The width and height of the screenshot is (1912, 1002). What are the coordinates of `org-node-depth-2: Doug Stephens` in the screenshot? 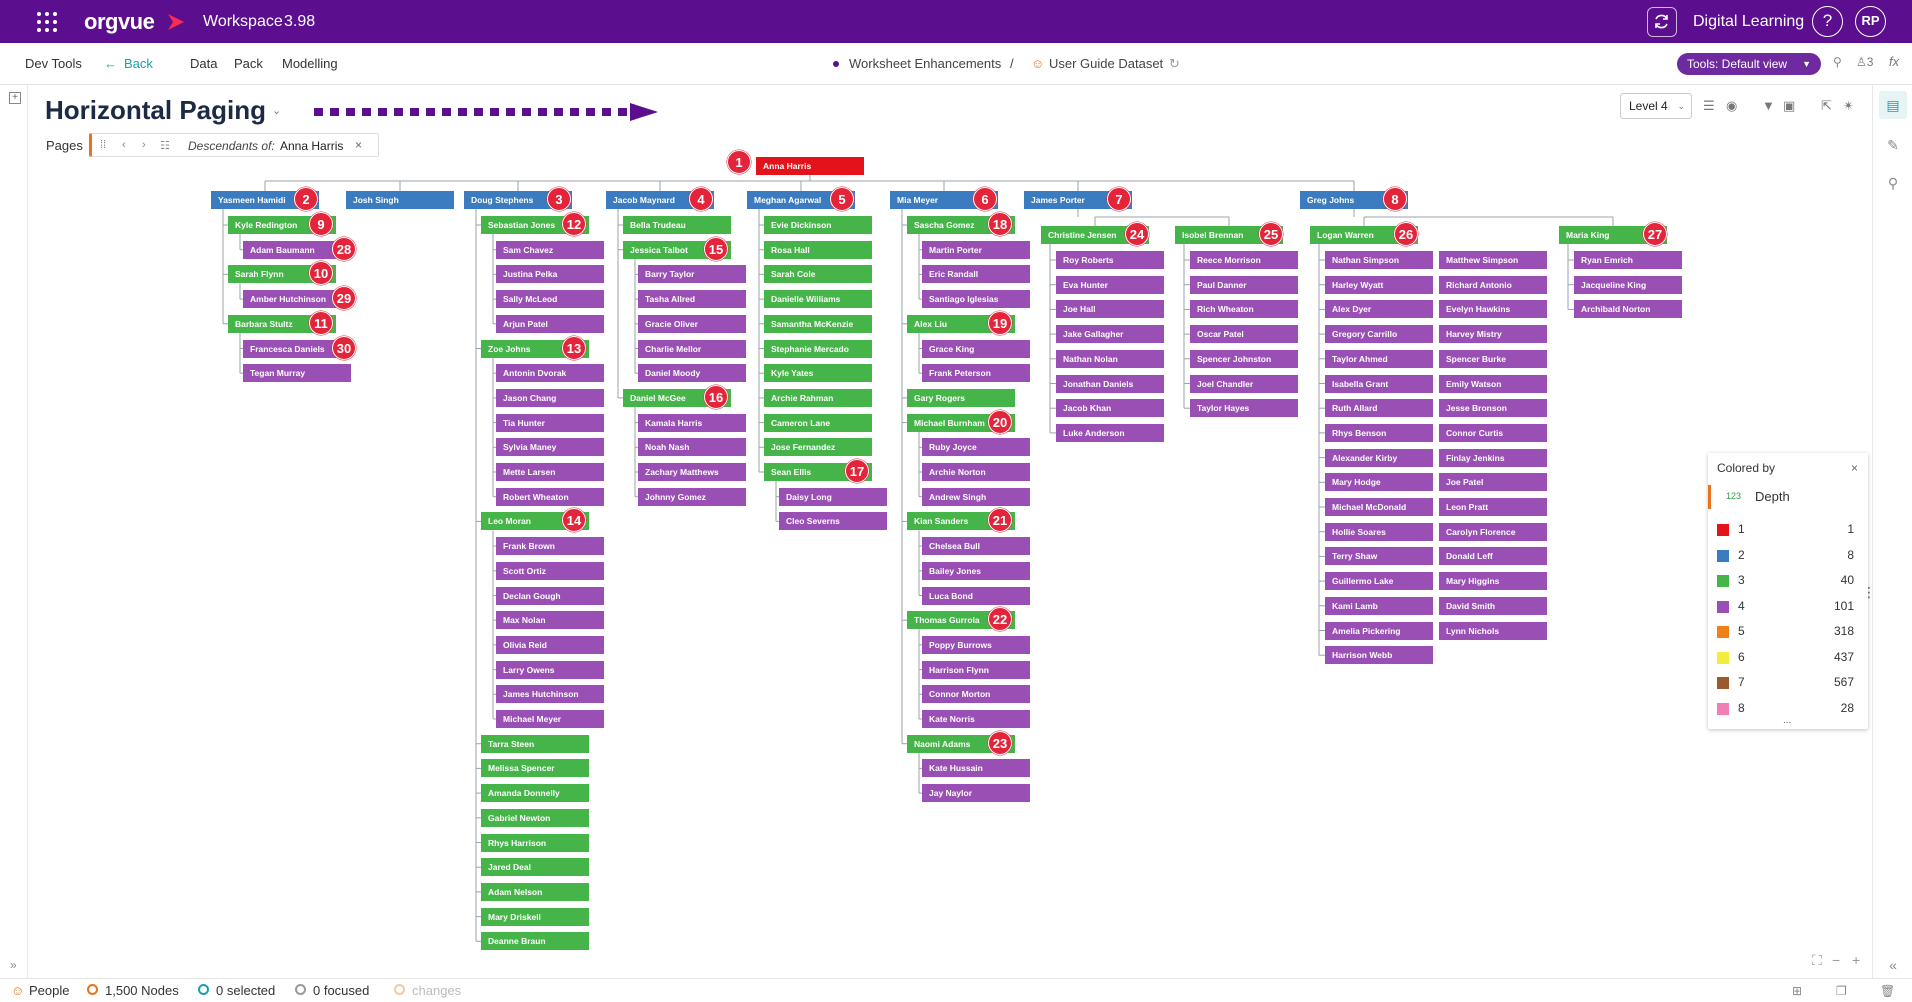 It's located at (518, 200).